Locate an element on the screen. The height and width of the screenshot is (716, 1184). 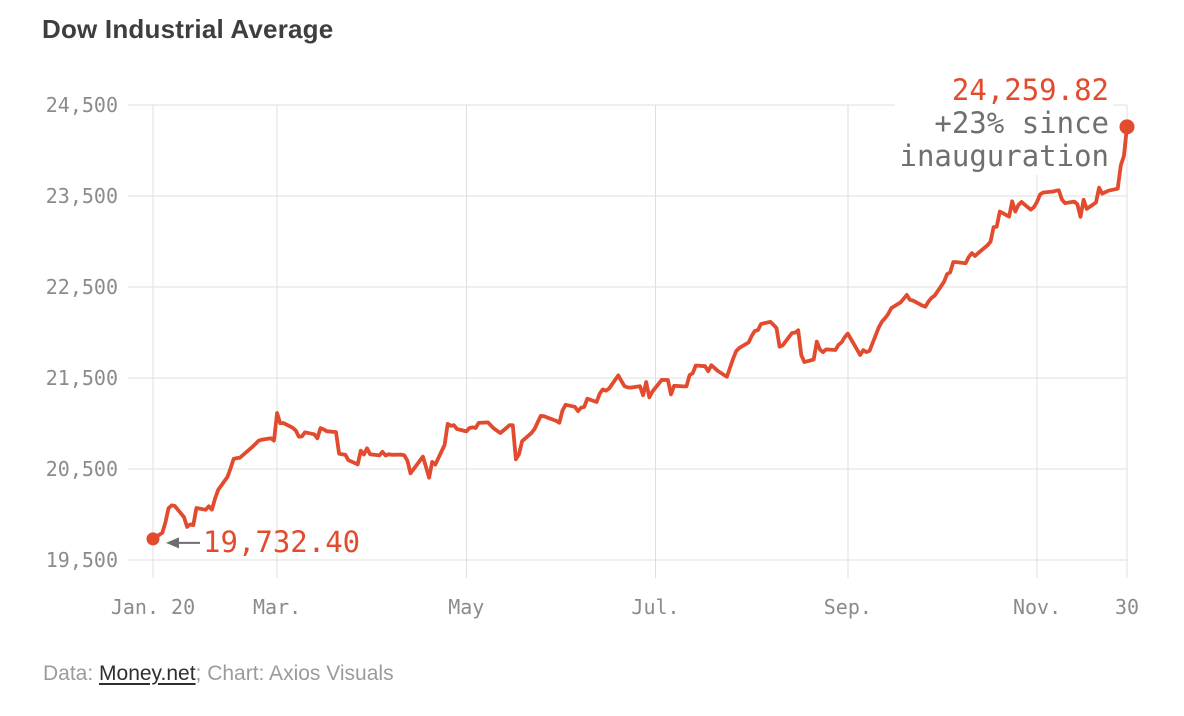
y-tick-label: 23,500 is located at coordinates (82, 196).